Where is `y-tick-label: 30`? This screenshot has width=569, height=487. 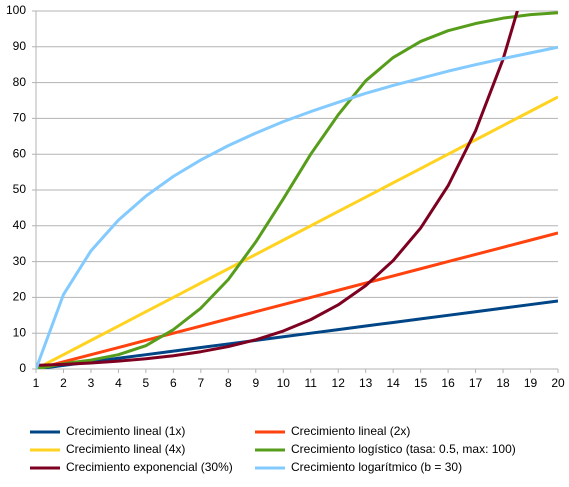
y-tick-label: 30 is located at coordinates (20, 261).